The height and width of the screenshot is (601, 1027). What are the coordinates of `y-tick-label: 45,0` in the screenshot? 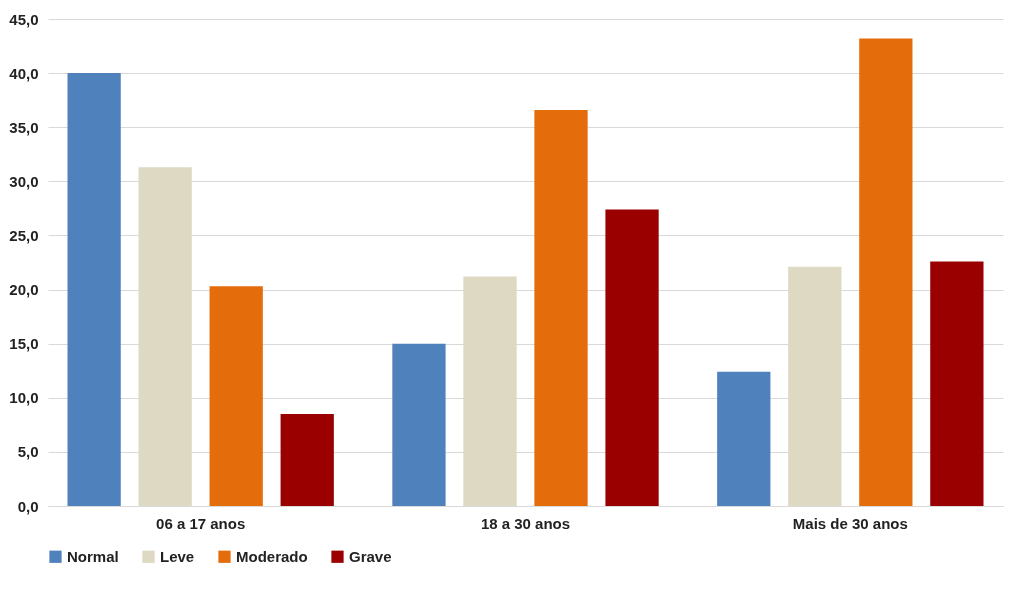 It's located at (24, 19).